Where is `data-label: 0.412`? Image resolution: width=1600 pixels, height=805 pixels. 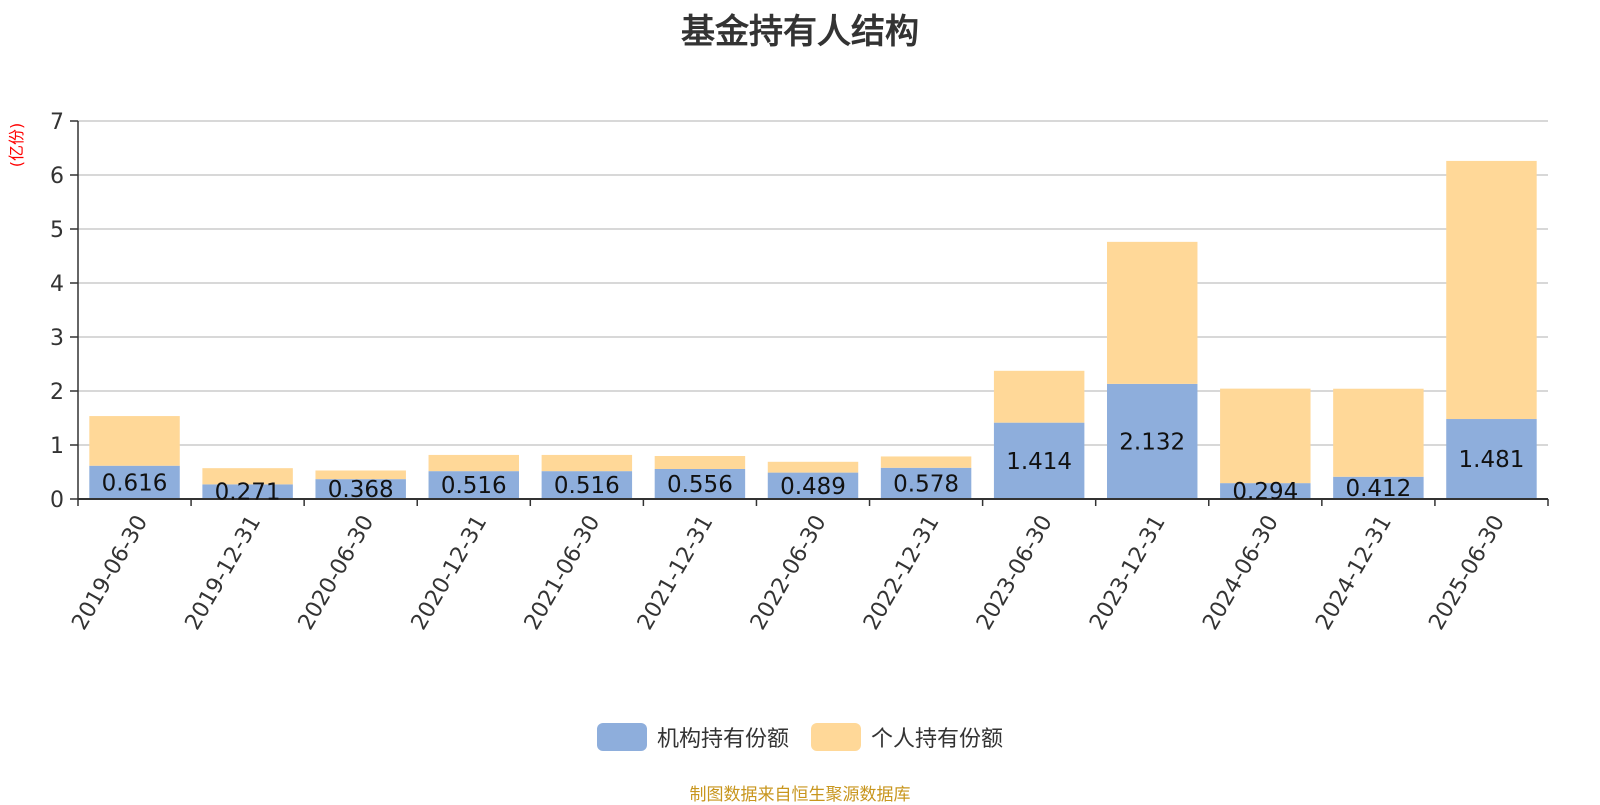 data-label: 0.412 is located at coordinates (1378, 489).